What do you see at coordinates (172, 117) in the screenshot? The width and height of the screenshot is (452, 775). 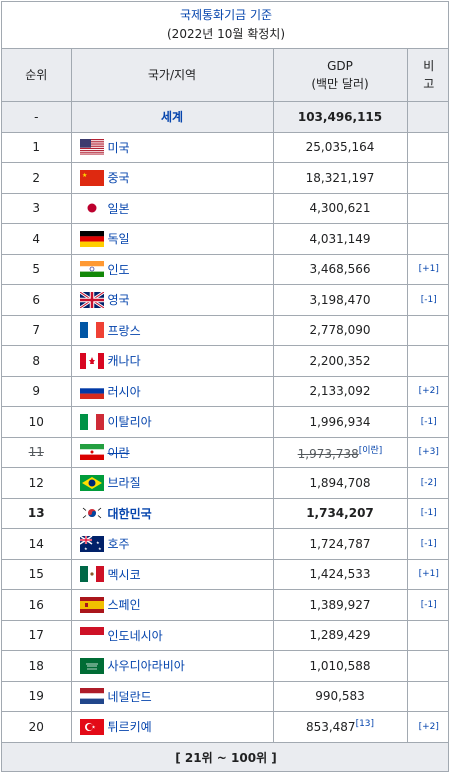 I see `world-link: 세계` at bounding box center [172, 117].